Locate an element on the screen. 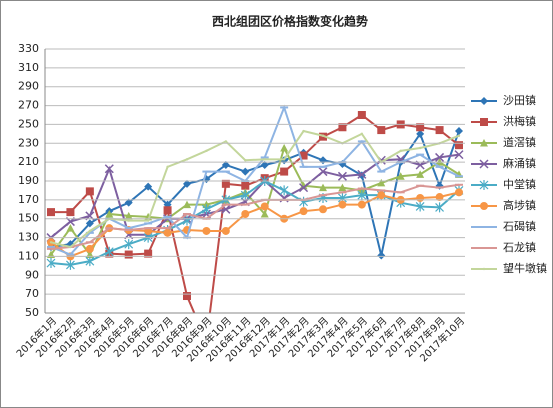 The image size is (553, 408). y-tick-label: 270 is located at coordinates (28, 105).